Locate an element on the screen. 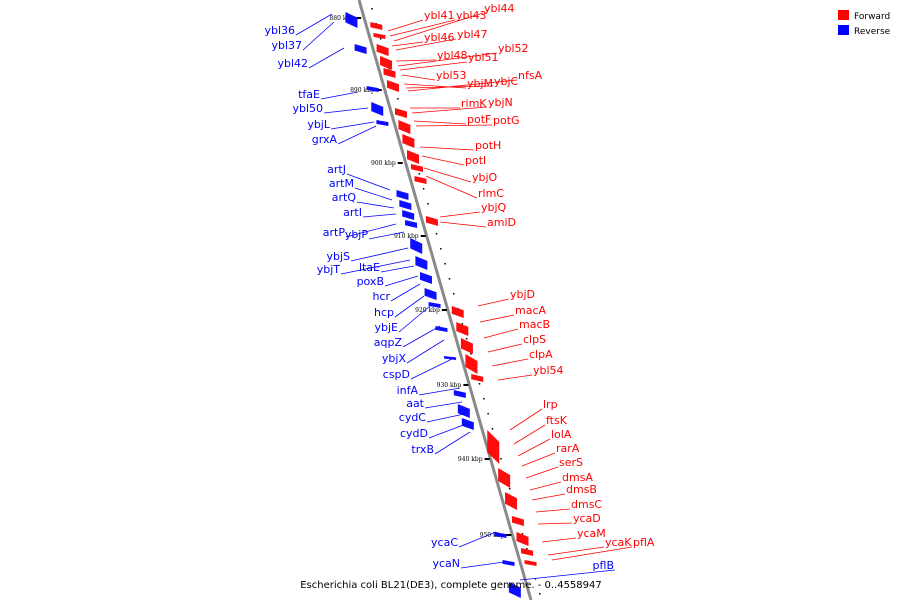  gene-label-hcp: hcp is located at coordinates (384, 312).